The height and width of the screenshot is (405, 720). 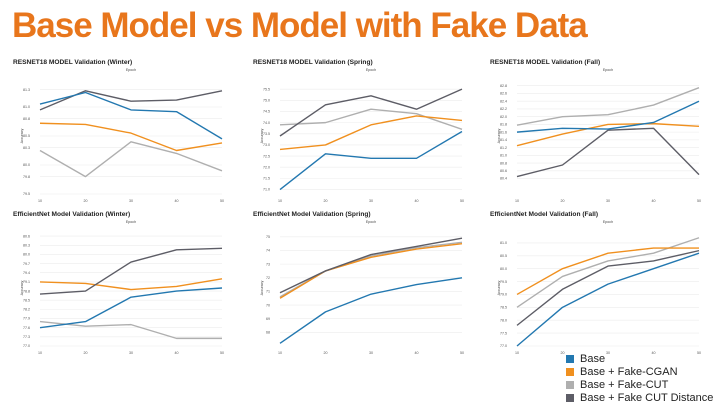 I want to click on y-tick-label: 74, so click(x=268, y=251).